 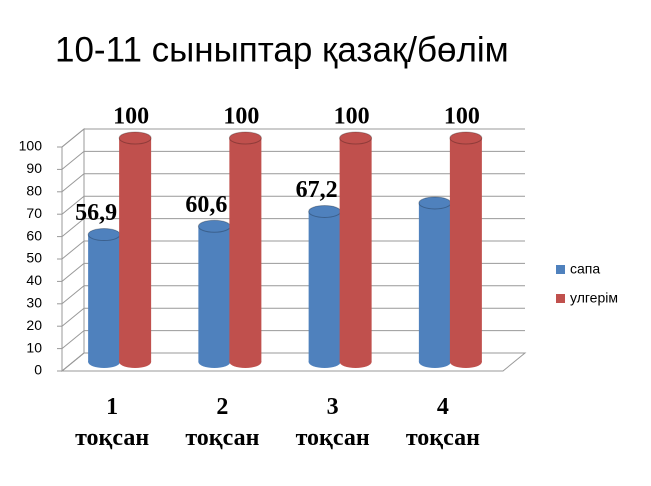 I want to click on x-tick-label: 4 тоқсан, so click(x=442, y=422).